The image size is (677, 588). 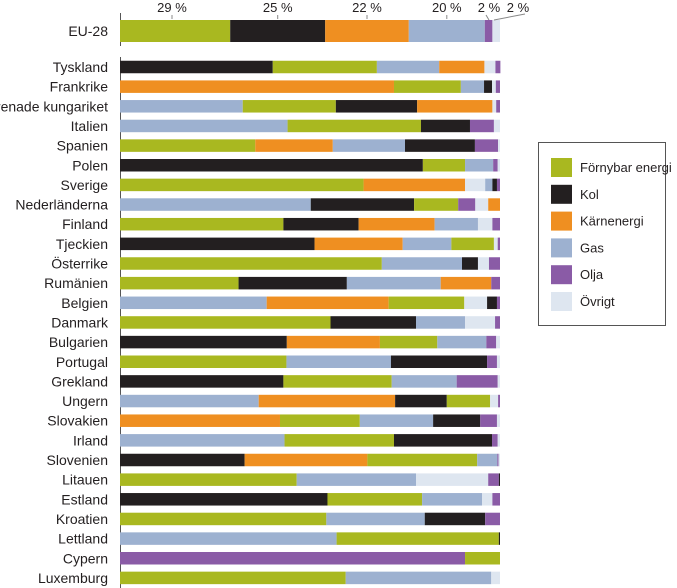 What do you see at coordinates (84, 303) in the screenshot?
I see `row-label: Belgien` at bounding box center [84, 303].